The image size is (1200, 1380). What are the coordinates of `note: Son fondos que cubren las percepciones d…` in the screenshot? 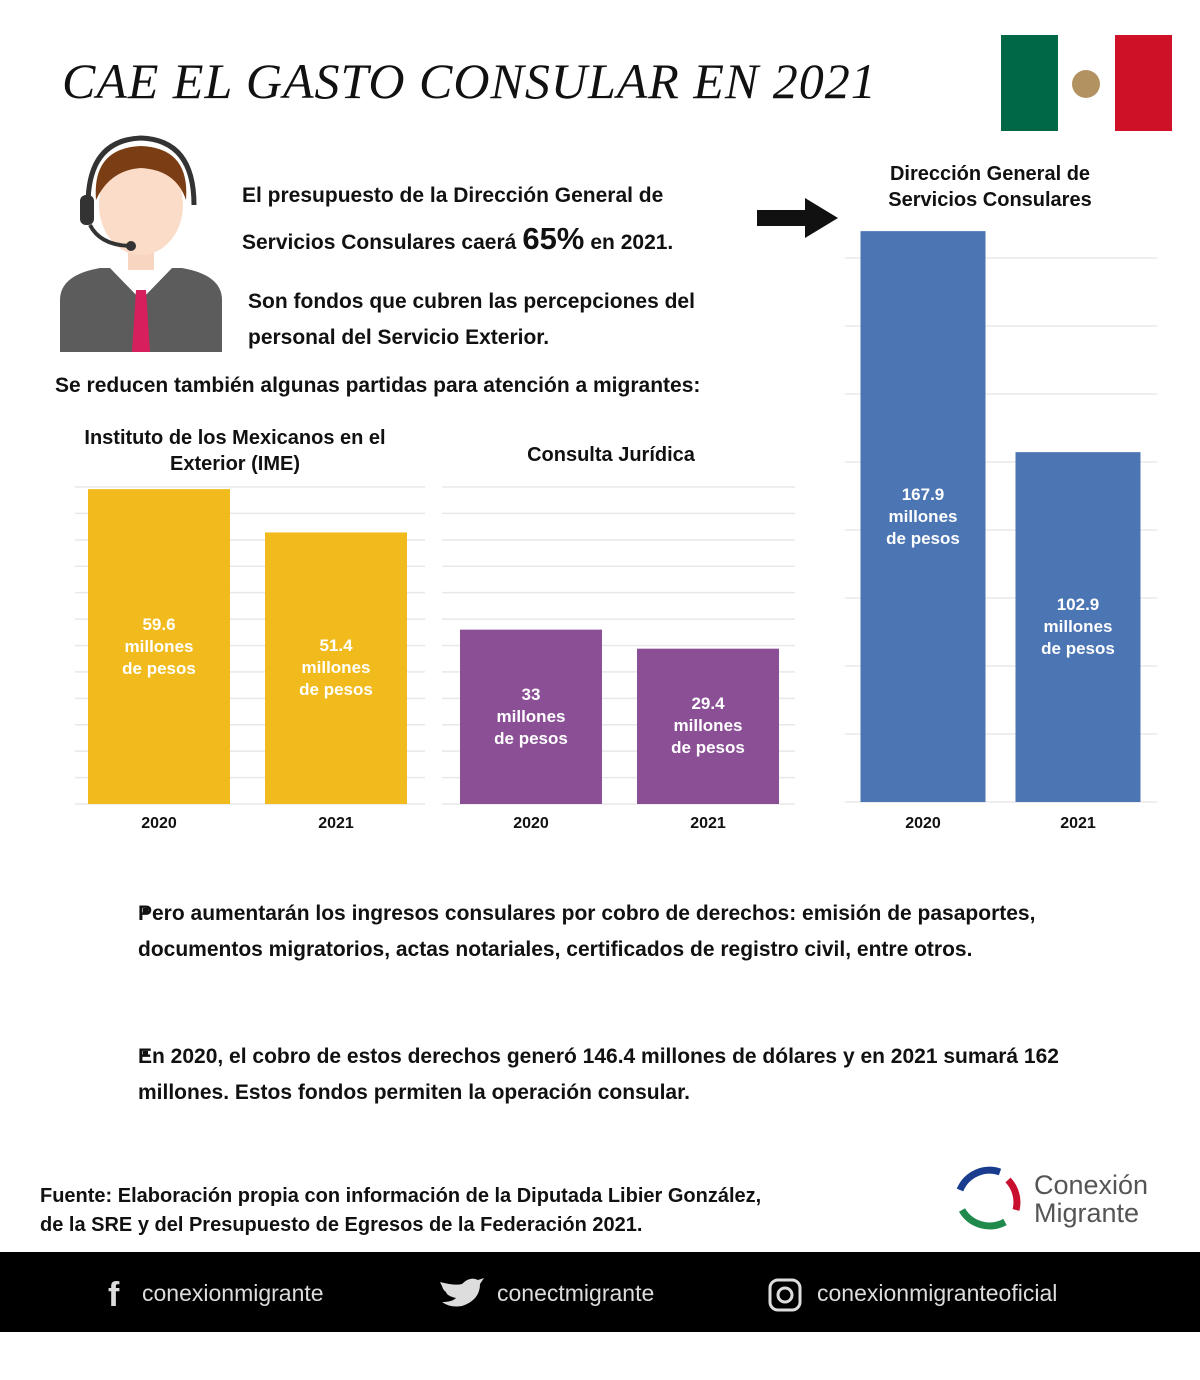 It's located at (471, 319).